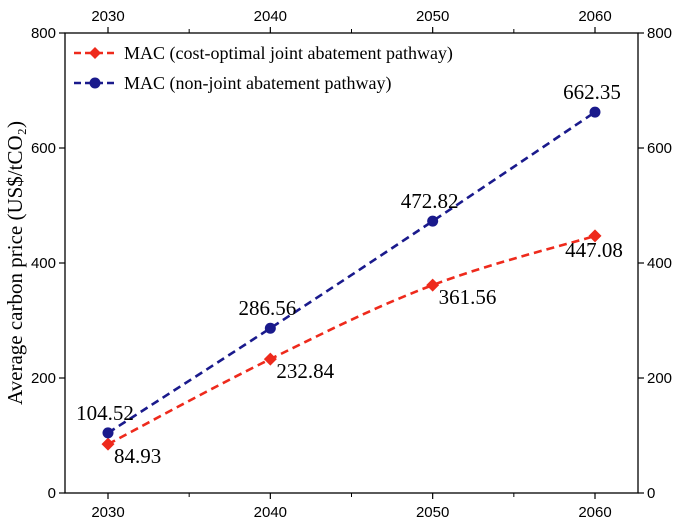 This screenshot has height=525, width=685. I want to click on data-label: 472.82, so click(430, 201).